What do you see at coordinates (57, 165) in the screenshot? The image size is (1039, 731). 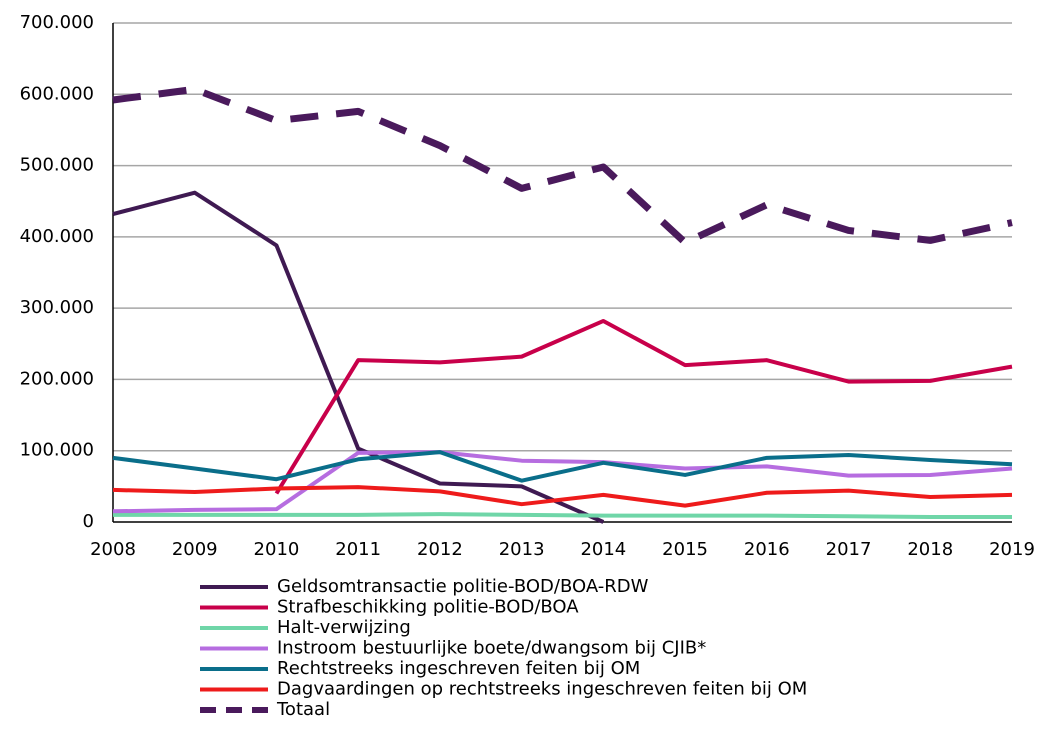 I see `y-tick-label: 500.000` at bounding box center [57, 165].